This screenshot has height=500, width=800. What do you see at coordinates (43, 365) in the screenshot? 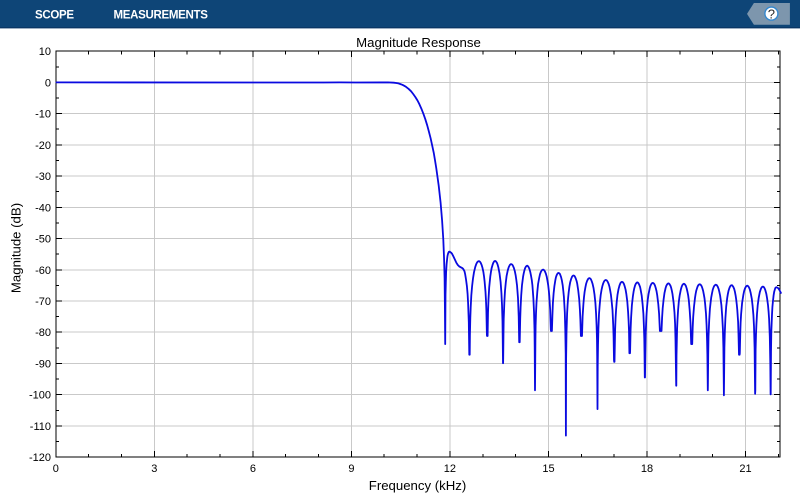
I see `svg-text: -90` at bounding box center [43, 365].